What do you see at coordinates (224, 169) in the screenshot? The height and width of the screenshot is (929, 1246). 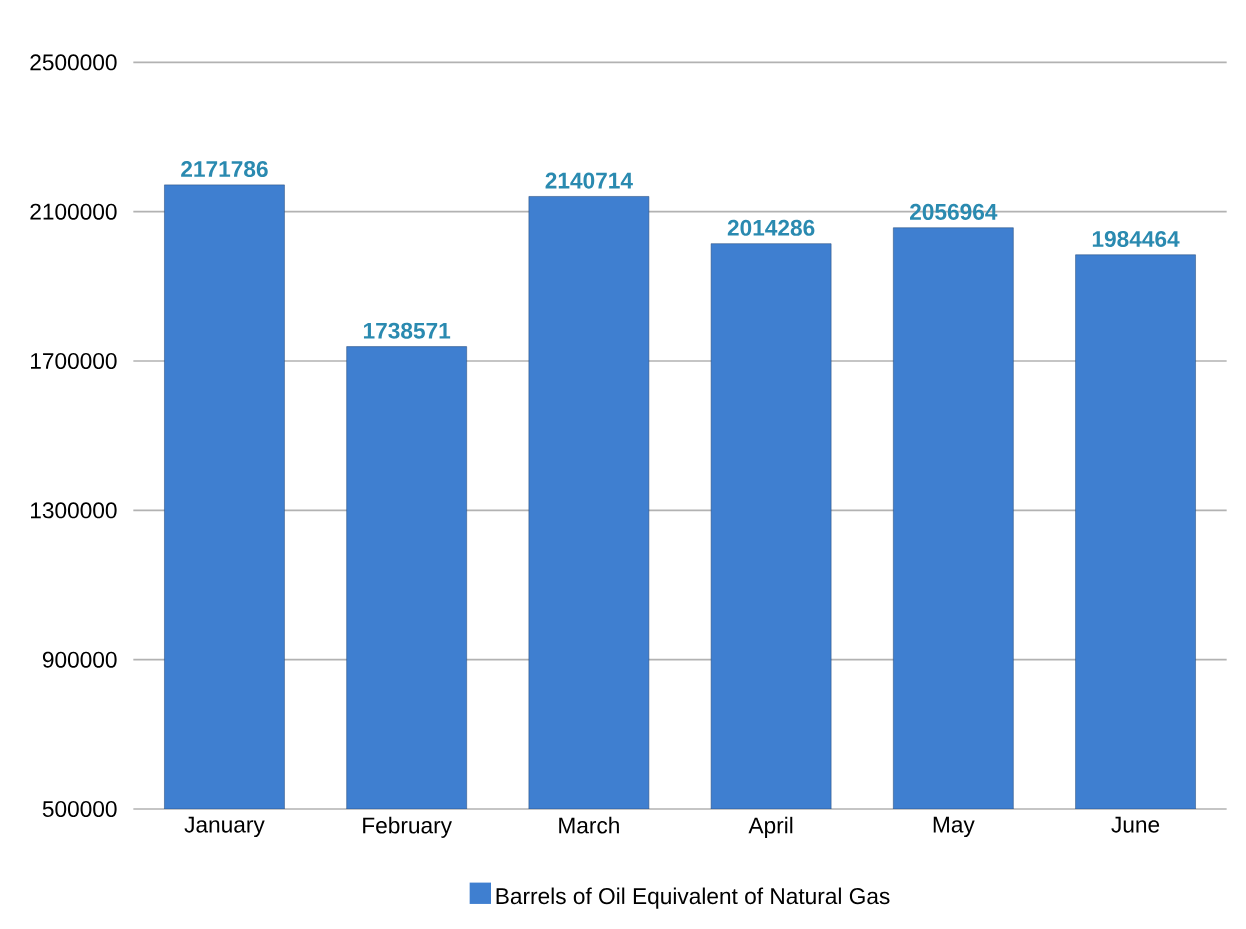 I see `data-label: 2171786` at bounding box center [224, 169].